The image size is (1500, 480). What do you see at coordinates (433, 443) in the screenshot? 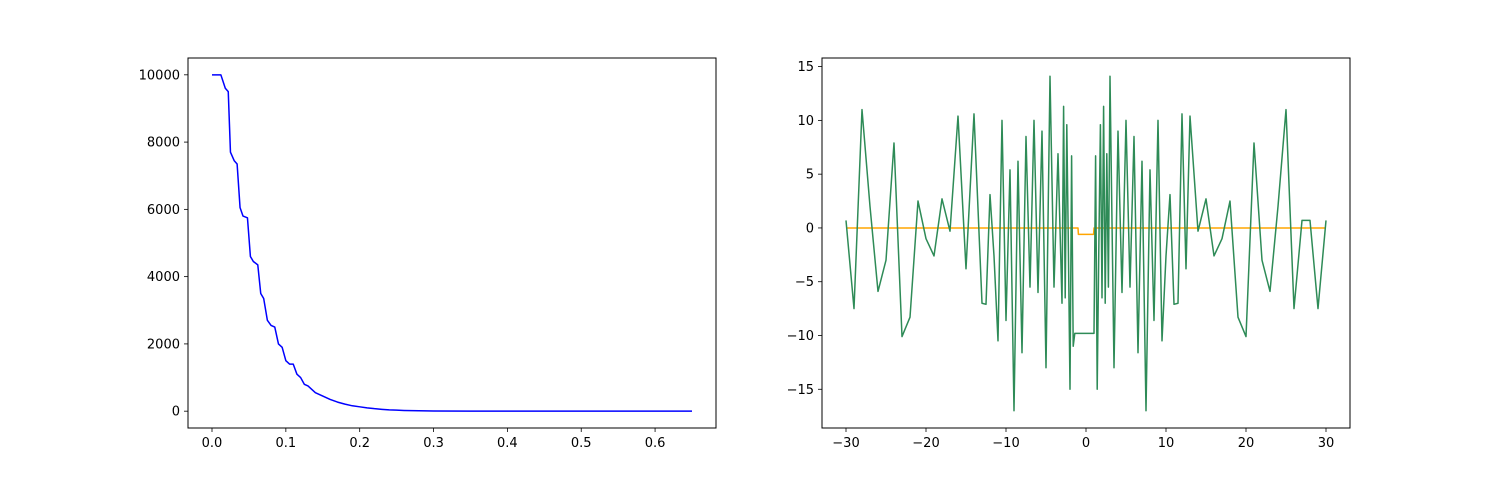
I see `x-tick-label: 0.3` at bounding box center [433, 443].